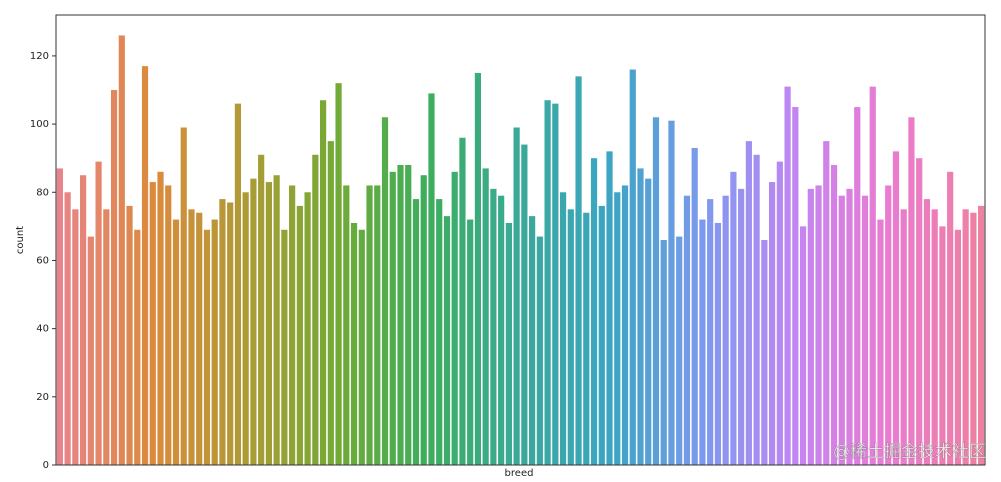 The width and height of the screenshot is (1001, 482). What do you see at coordinates (20, 240) in the screenshot?
I see `y-axis-label: count` at bounding box center [20, 240].